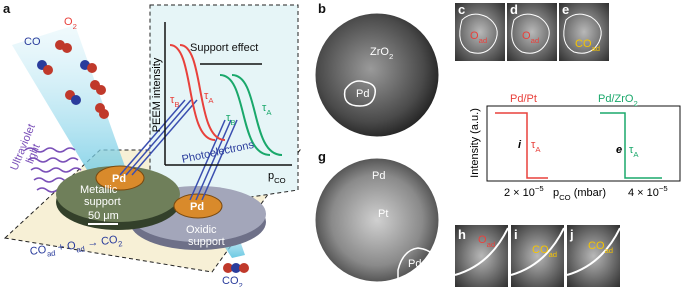 This screenshot has height=287, width=685. What do you see at coordinates (579, 194) in the screenshot?
I see `x-axis-label: pCO (mbar)` at bounding box center [579, 194].